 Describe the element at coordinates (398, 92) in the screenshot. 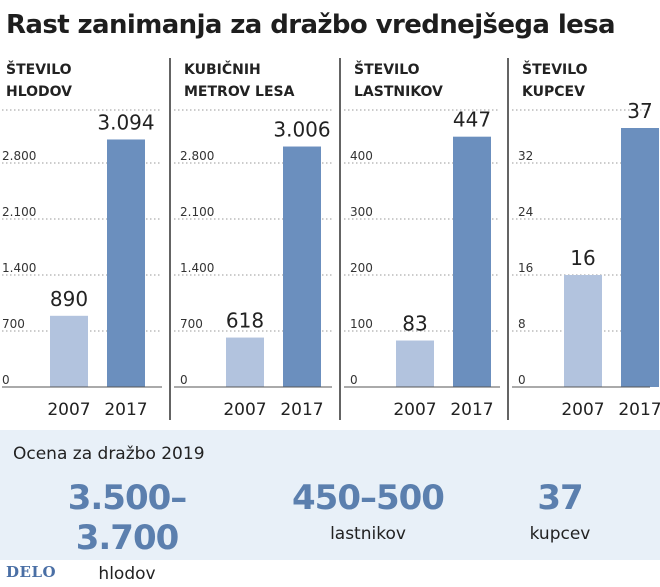

I see `panel-title-line: LASTNIKOV` at that location.